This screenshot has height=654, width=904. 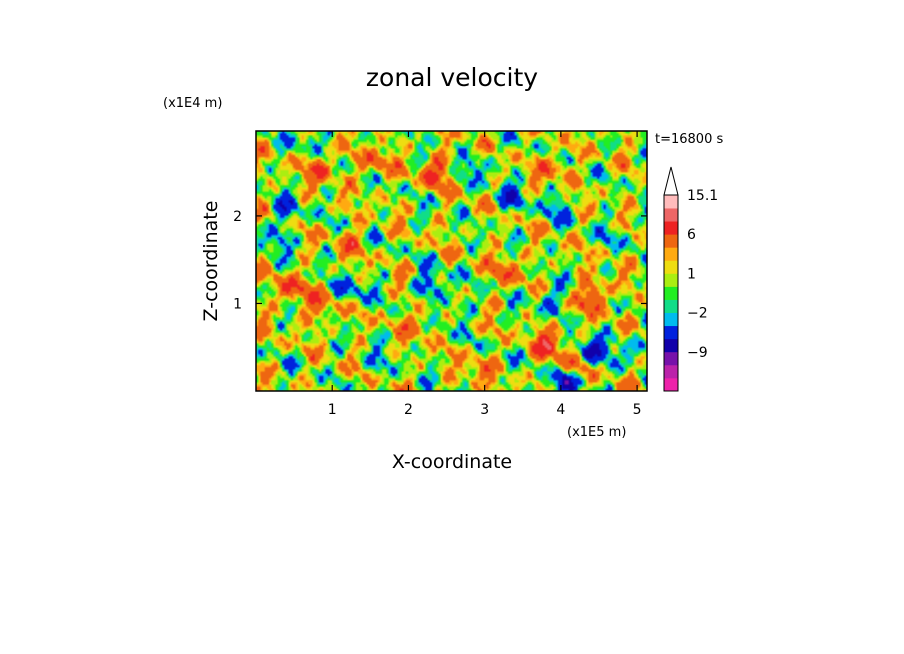 I want to click on x-tick-label: 2, so click(x=408, y=410).